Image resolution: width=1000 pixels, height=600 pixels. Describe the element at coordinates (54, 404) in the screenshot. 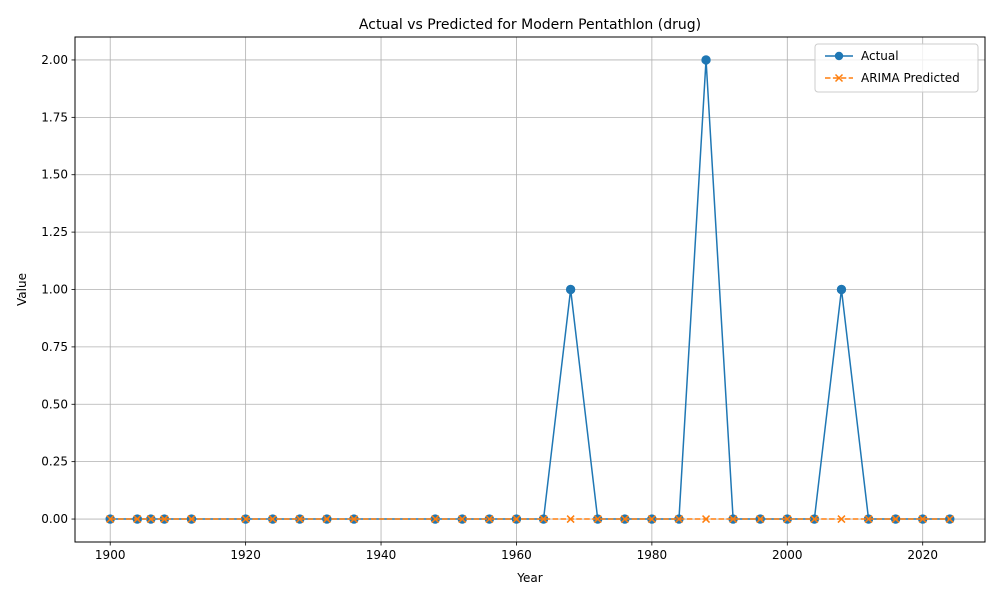

I see `y-tick-label: 0.50` at that location.